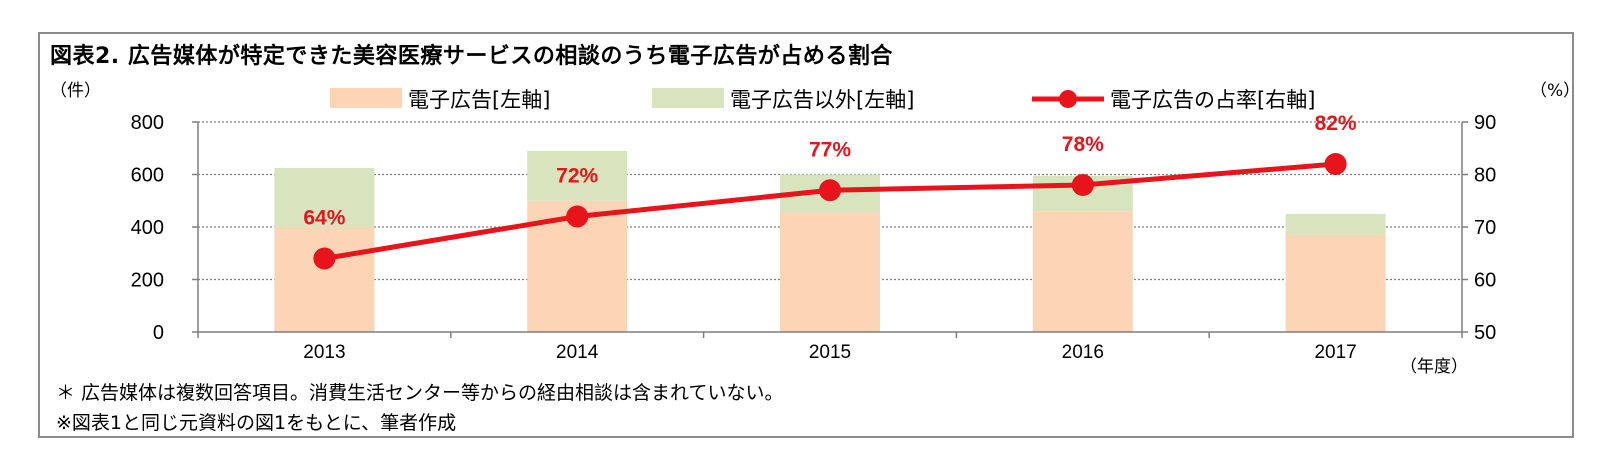 The width and height of the screenshot is (1614, 476). I want to click on left-axis-tick-label: 0, so click(158, 333).